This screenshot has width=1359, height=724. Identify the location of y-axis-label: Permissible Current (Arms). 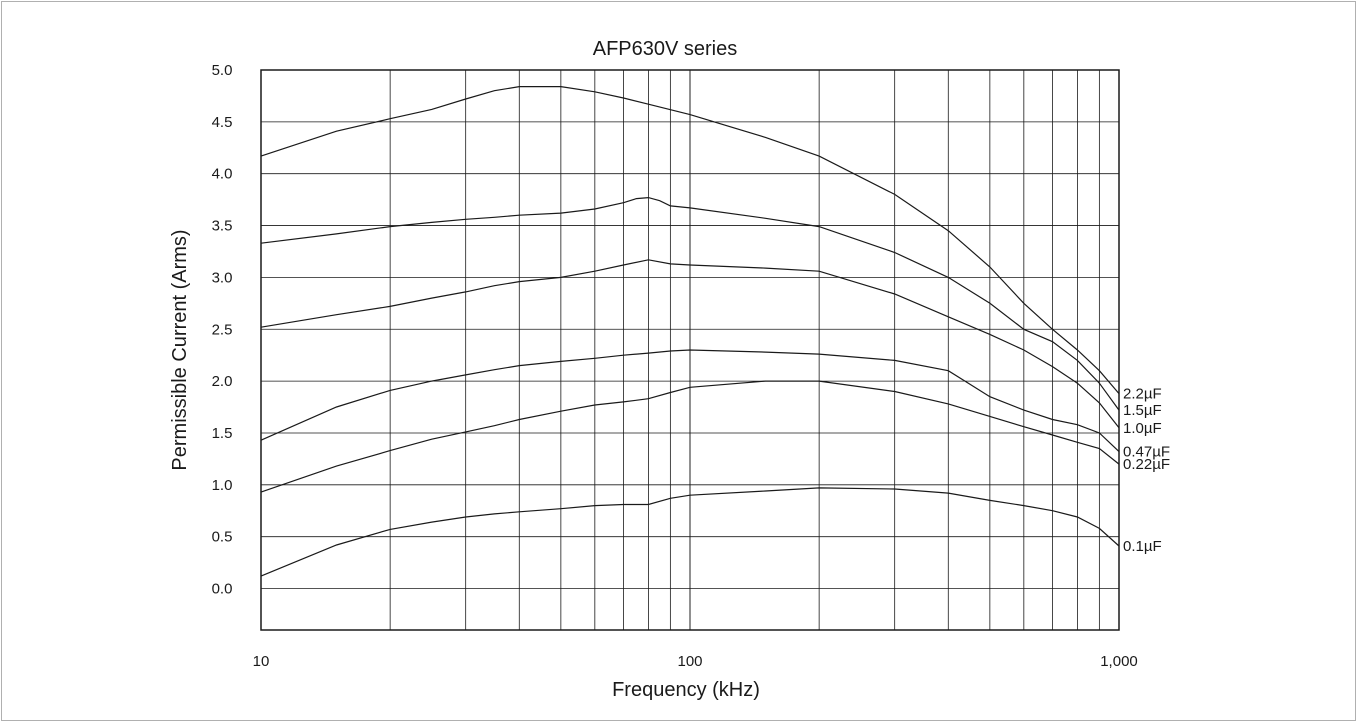
(180, 349).